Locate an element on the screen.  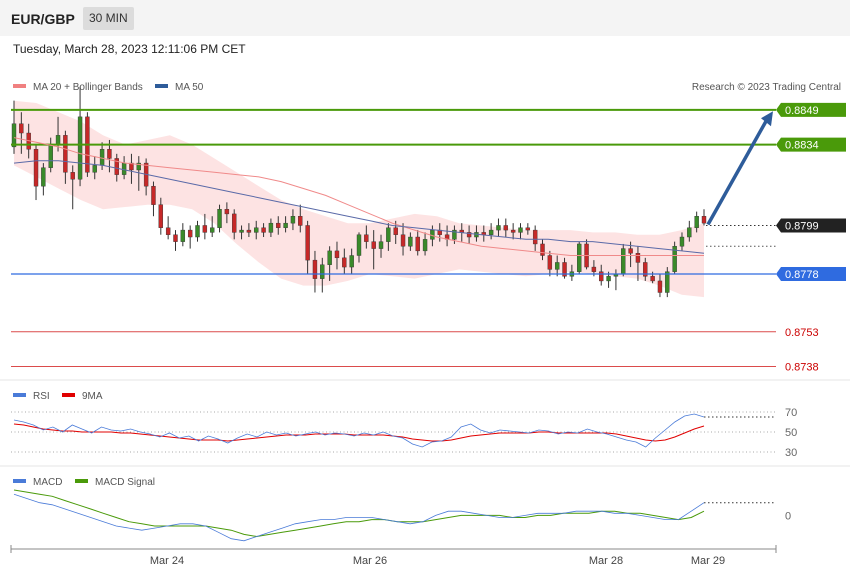
legend-swatch-ma20 is located at coordinates (19, 86).